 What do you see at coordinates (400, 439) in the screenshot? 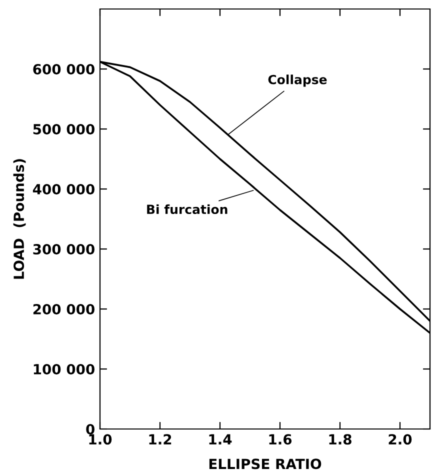
I see `x-tick-label: 2.0` at bounding box center [400, 439].